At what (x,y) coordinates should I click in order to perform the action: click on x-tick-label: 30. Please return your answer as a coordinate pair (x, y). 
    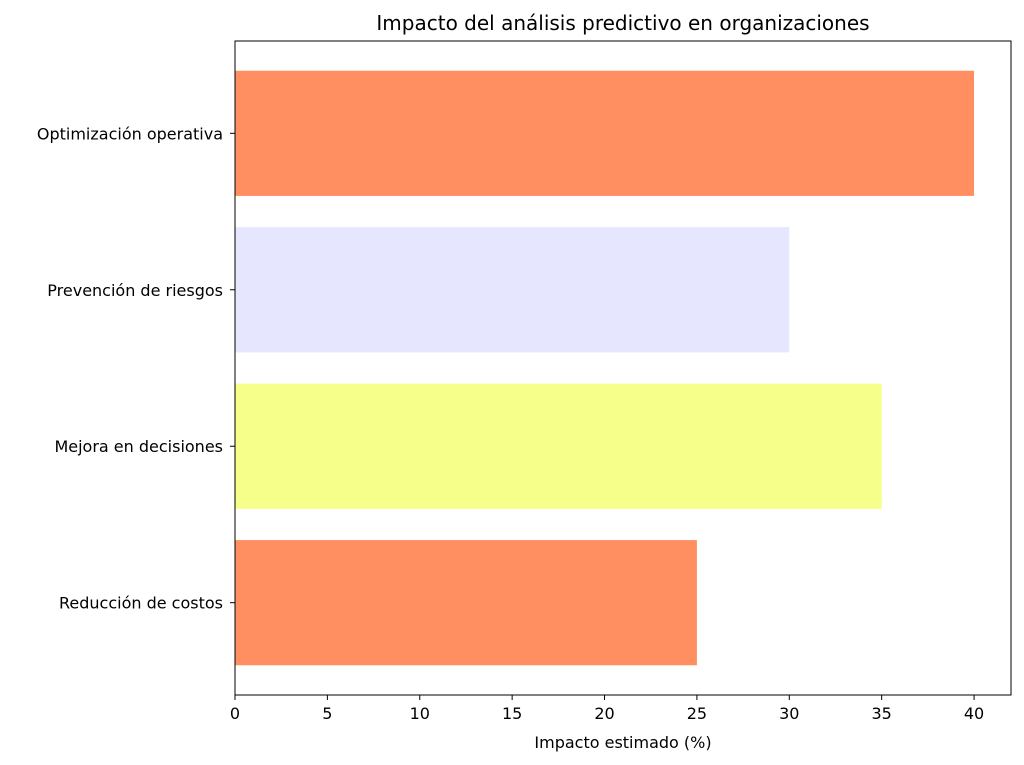
    Looking at the image, I should click on (789, 713).